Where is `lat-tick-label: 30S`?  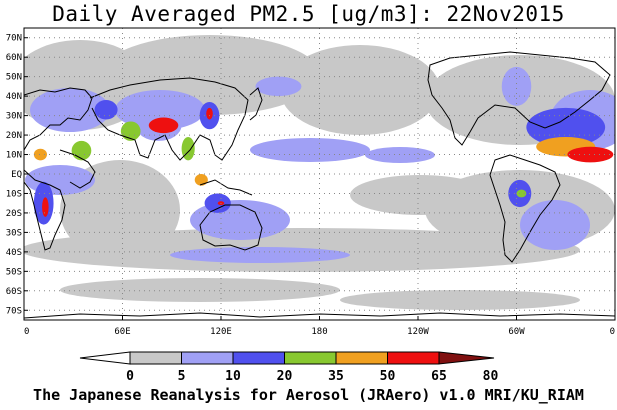 lat-tick-label: 30S is located at coordinates (14, 233).